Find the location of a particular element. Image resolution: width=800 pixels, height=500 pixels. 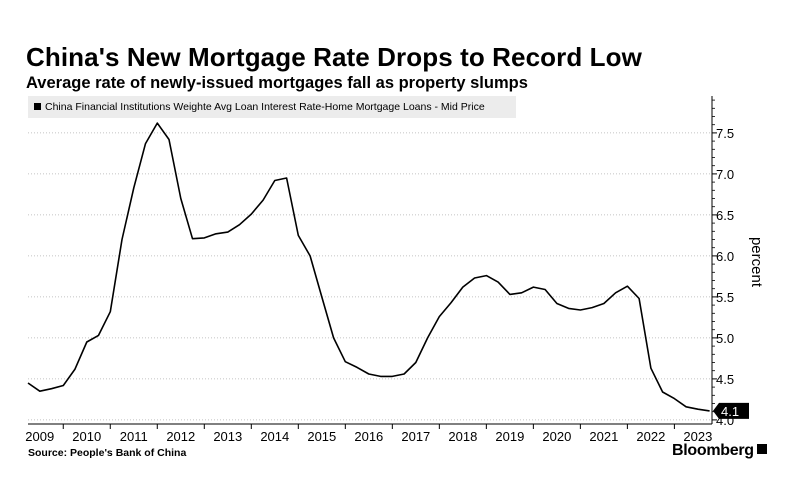

brand-mark-icon is located at coordinates (761, 449).